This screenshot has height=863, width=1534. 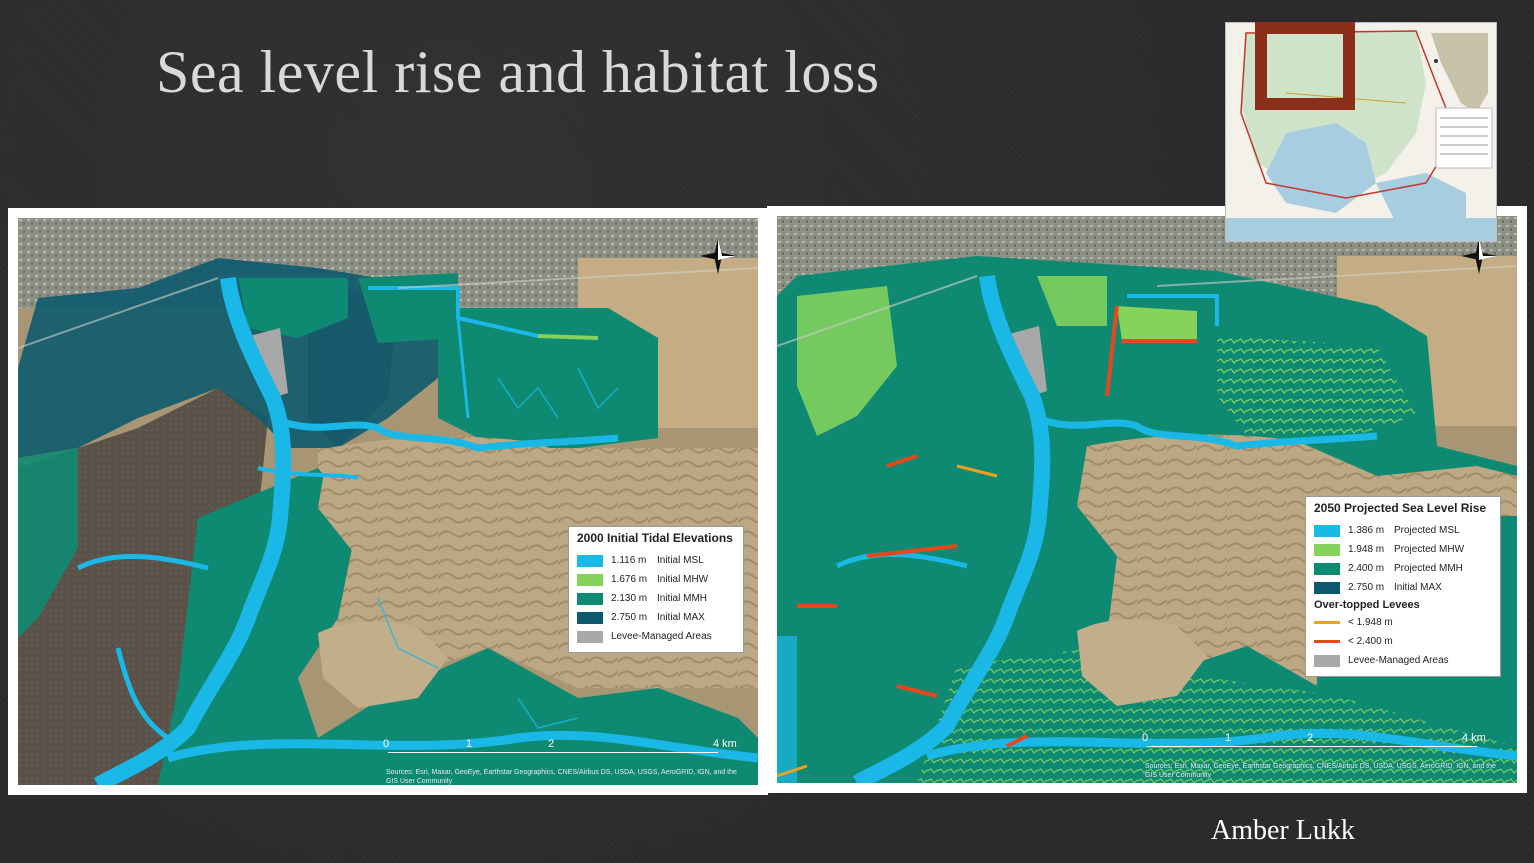 What do you see at coordinates (656, 579) in the screenshot?
I see `legend-item-mhw: 1.676 m Initial MHW` at bounding box center [656, 579].